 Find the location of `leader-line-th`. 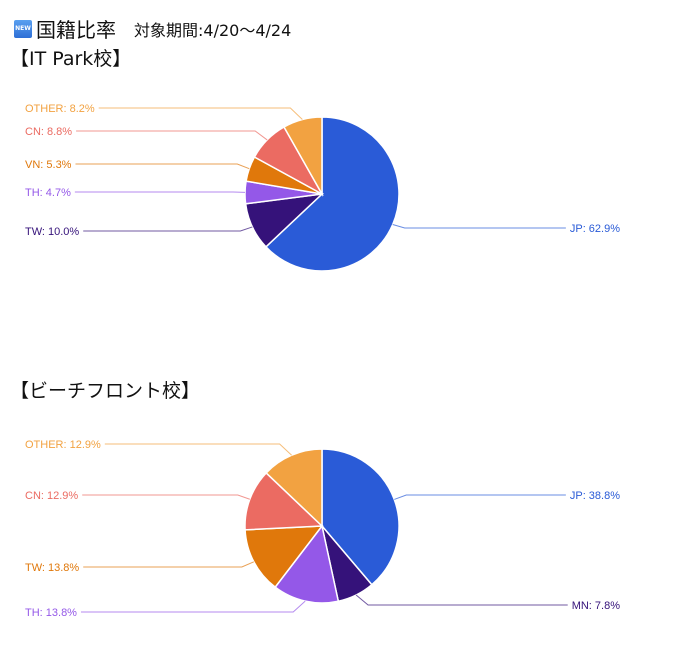

leader-line-th is located at coordinates (193, 606).